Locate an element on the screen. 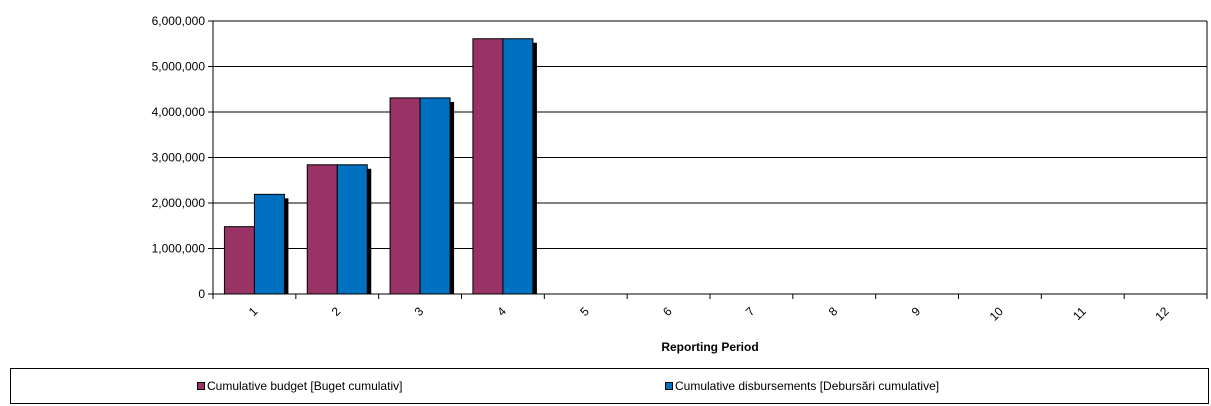 Image resolution: width=1211 pixels, height=406 pixels. legend-swatch-budget is located at coordinates (201, 386).